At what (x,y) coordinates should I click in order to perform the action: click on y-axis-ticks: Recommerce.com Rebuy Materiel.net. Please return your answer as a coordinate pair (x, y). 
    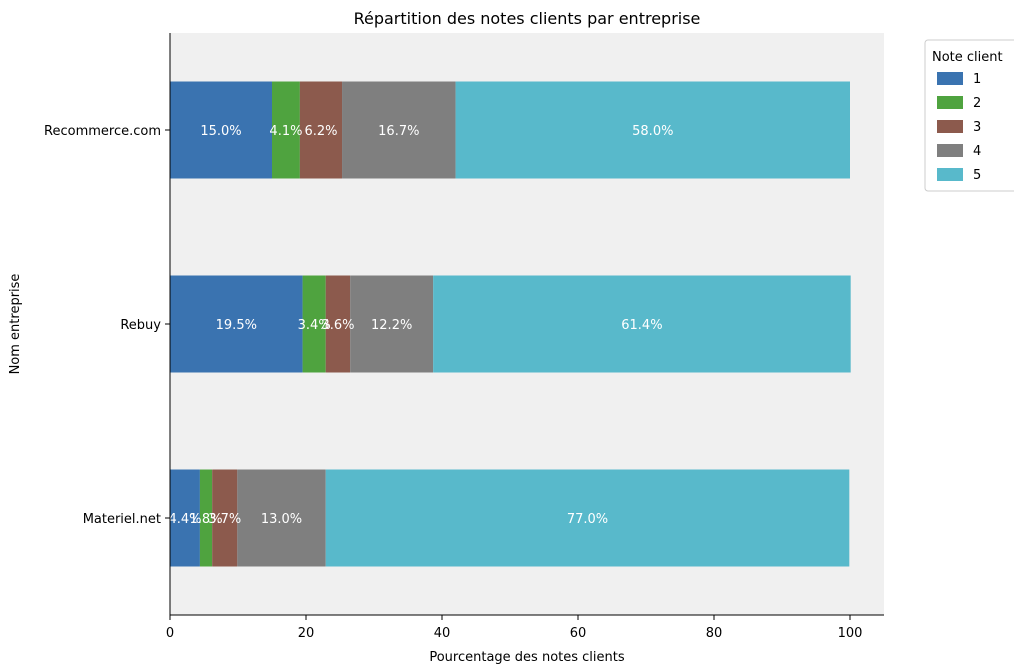
    Looking at the image, I should click on (107, 325).